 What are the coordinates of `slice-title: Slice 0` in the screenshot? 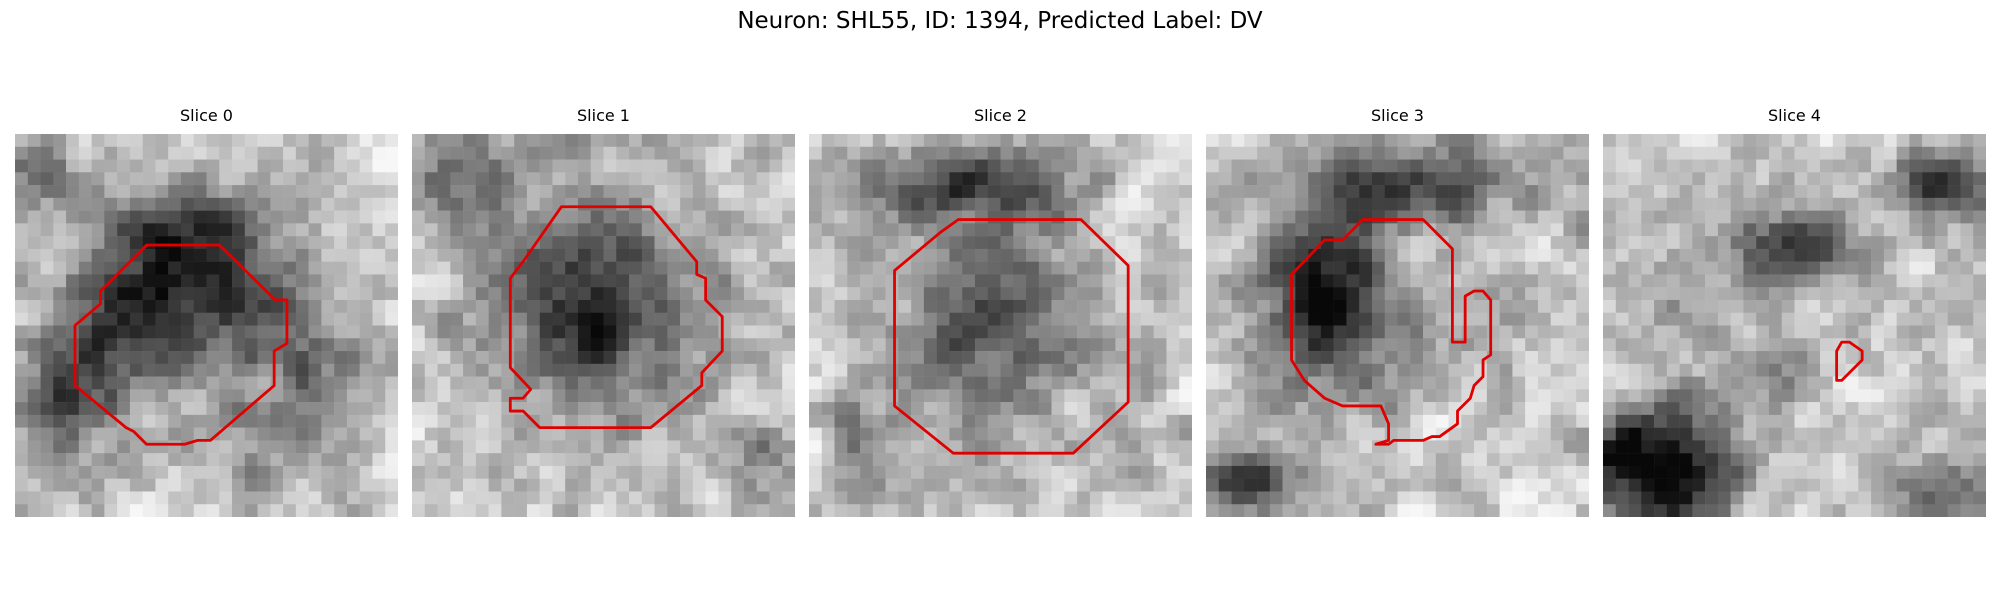 It's located at (206, 115).